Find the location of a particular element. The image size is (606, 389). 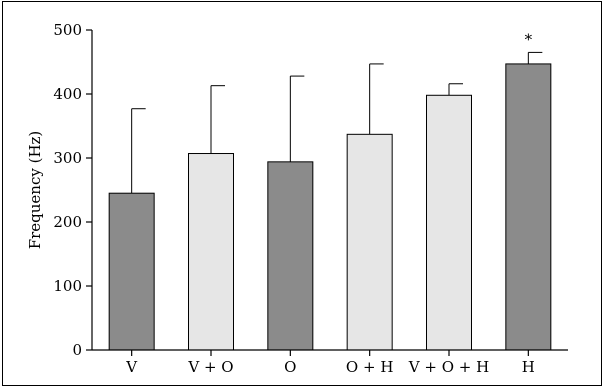

y-tick-label: 0 is located at coordinates (77, 350).